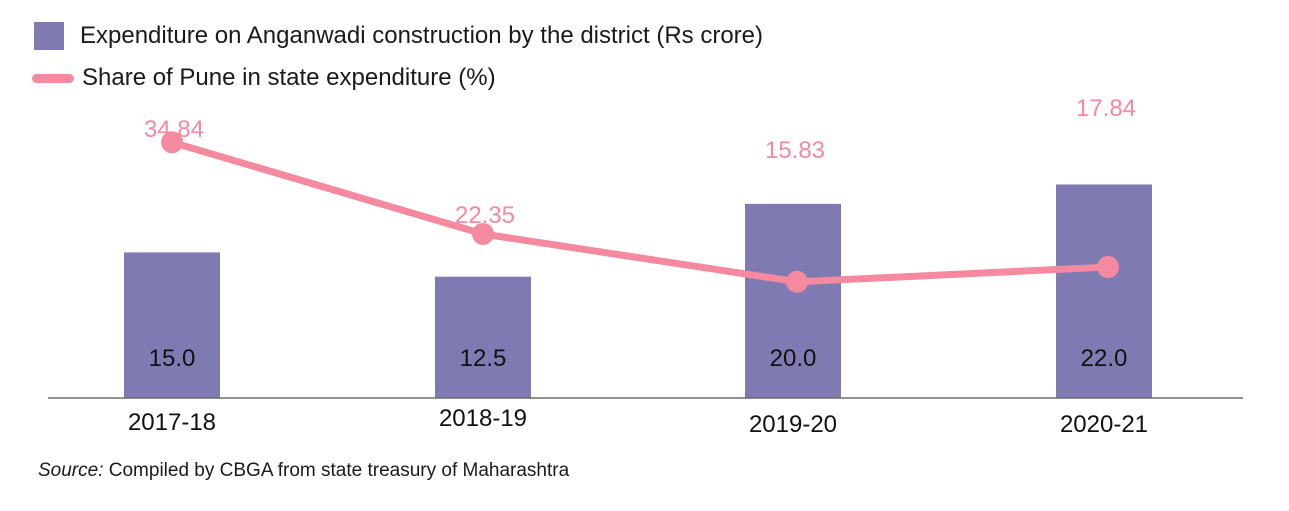  I want to click on legend-item-share: Share of Pune in state expenditure (%), so click(397, 78).